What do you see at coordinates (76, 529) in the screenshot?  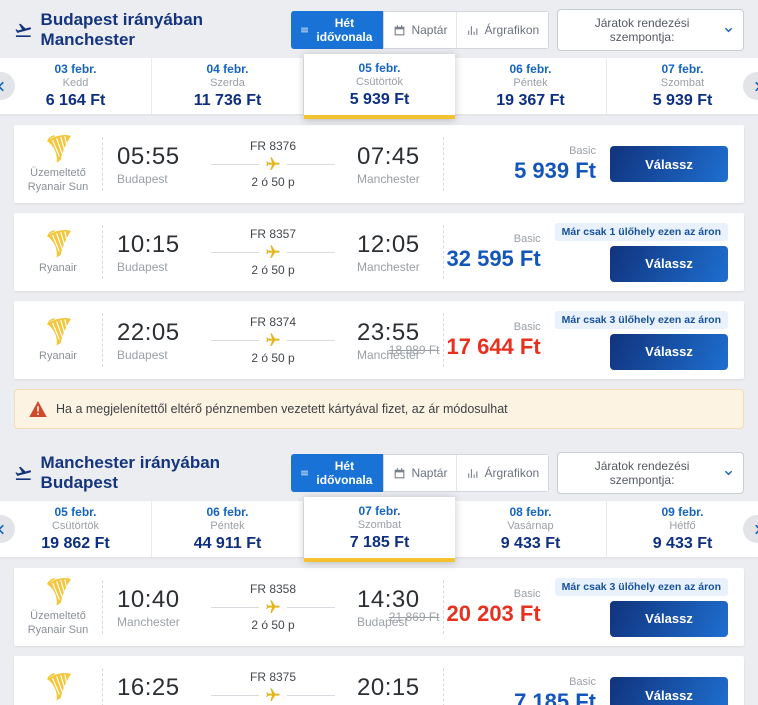 I see `day-tab: 05 febr. Csütörtök 19 862 Ft` at bounding box center [76, 529].